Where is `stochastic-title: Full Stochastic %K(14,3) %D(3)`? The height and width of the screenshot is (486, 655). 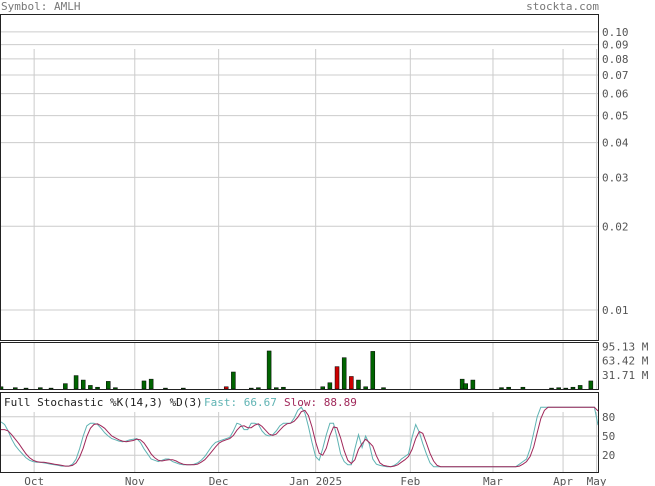
stochastic-title: Full Stochastic %K(14,3) %D(3) is located at coordinates (103, 402).